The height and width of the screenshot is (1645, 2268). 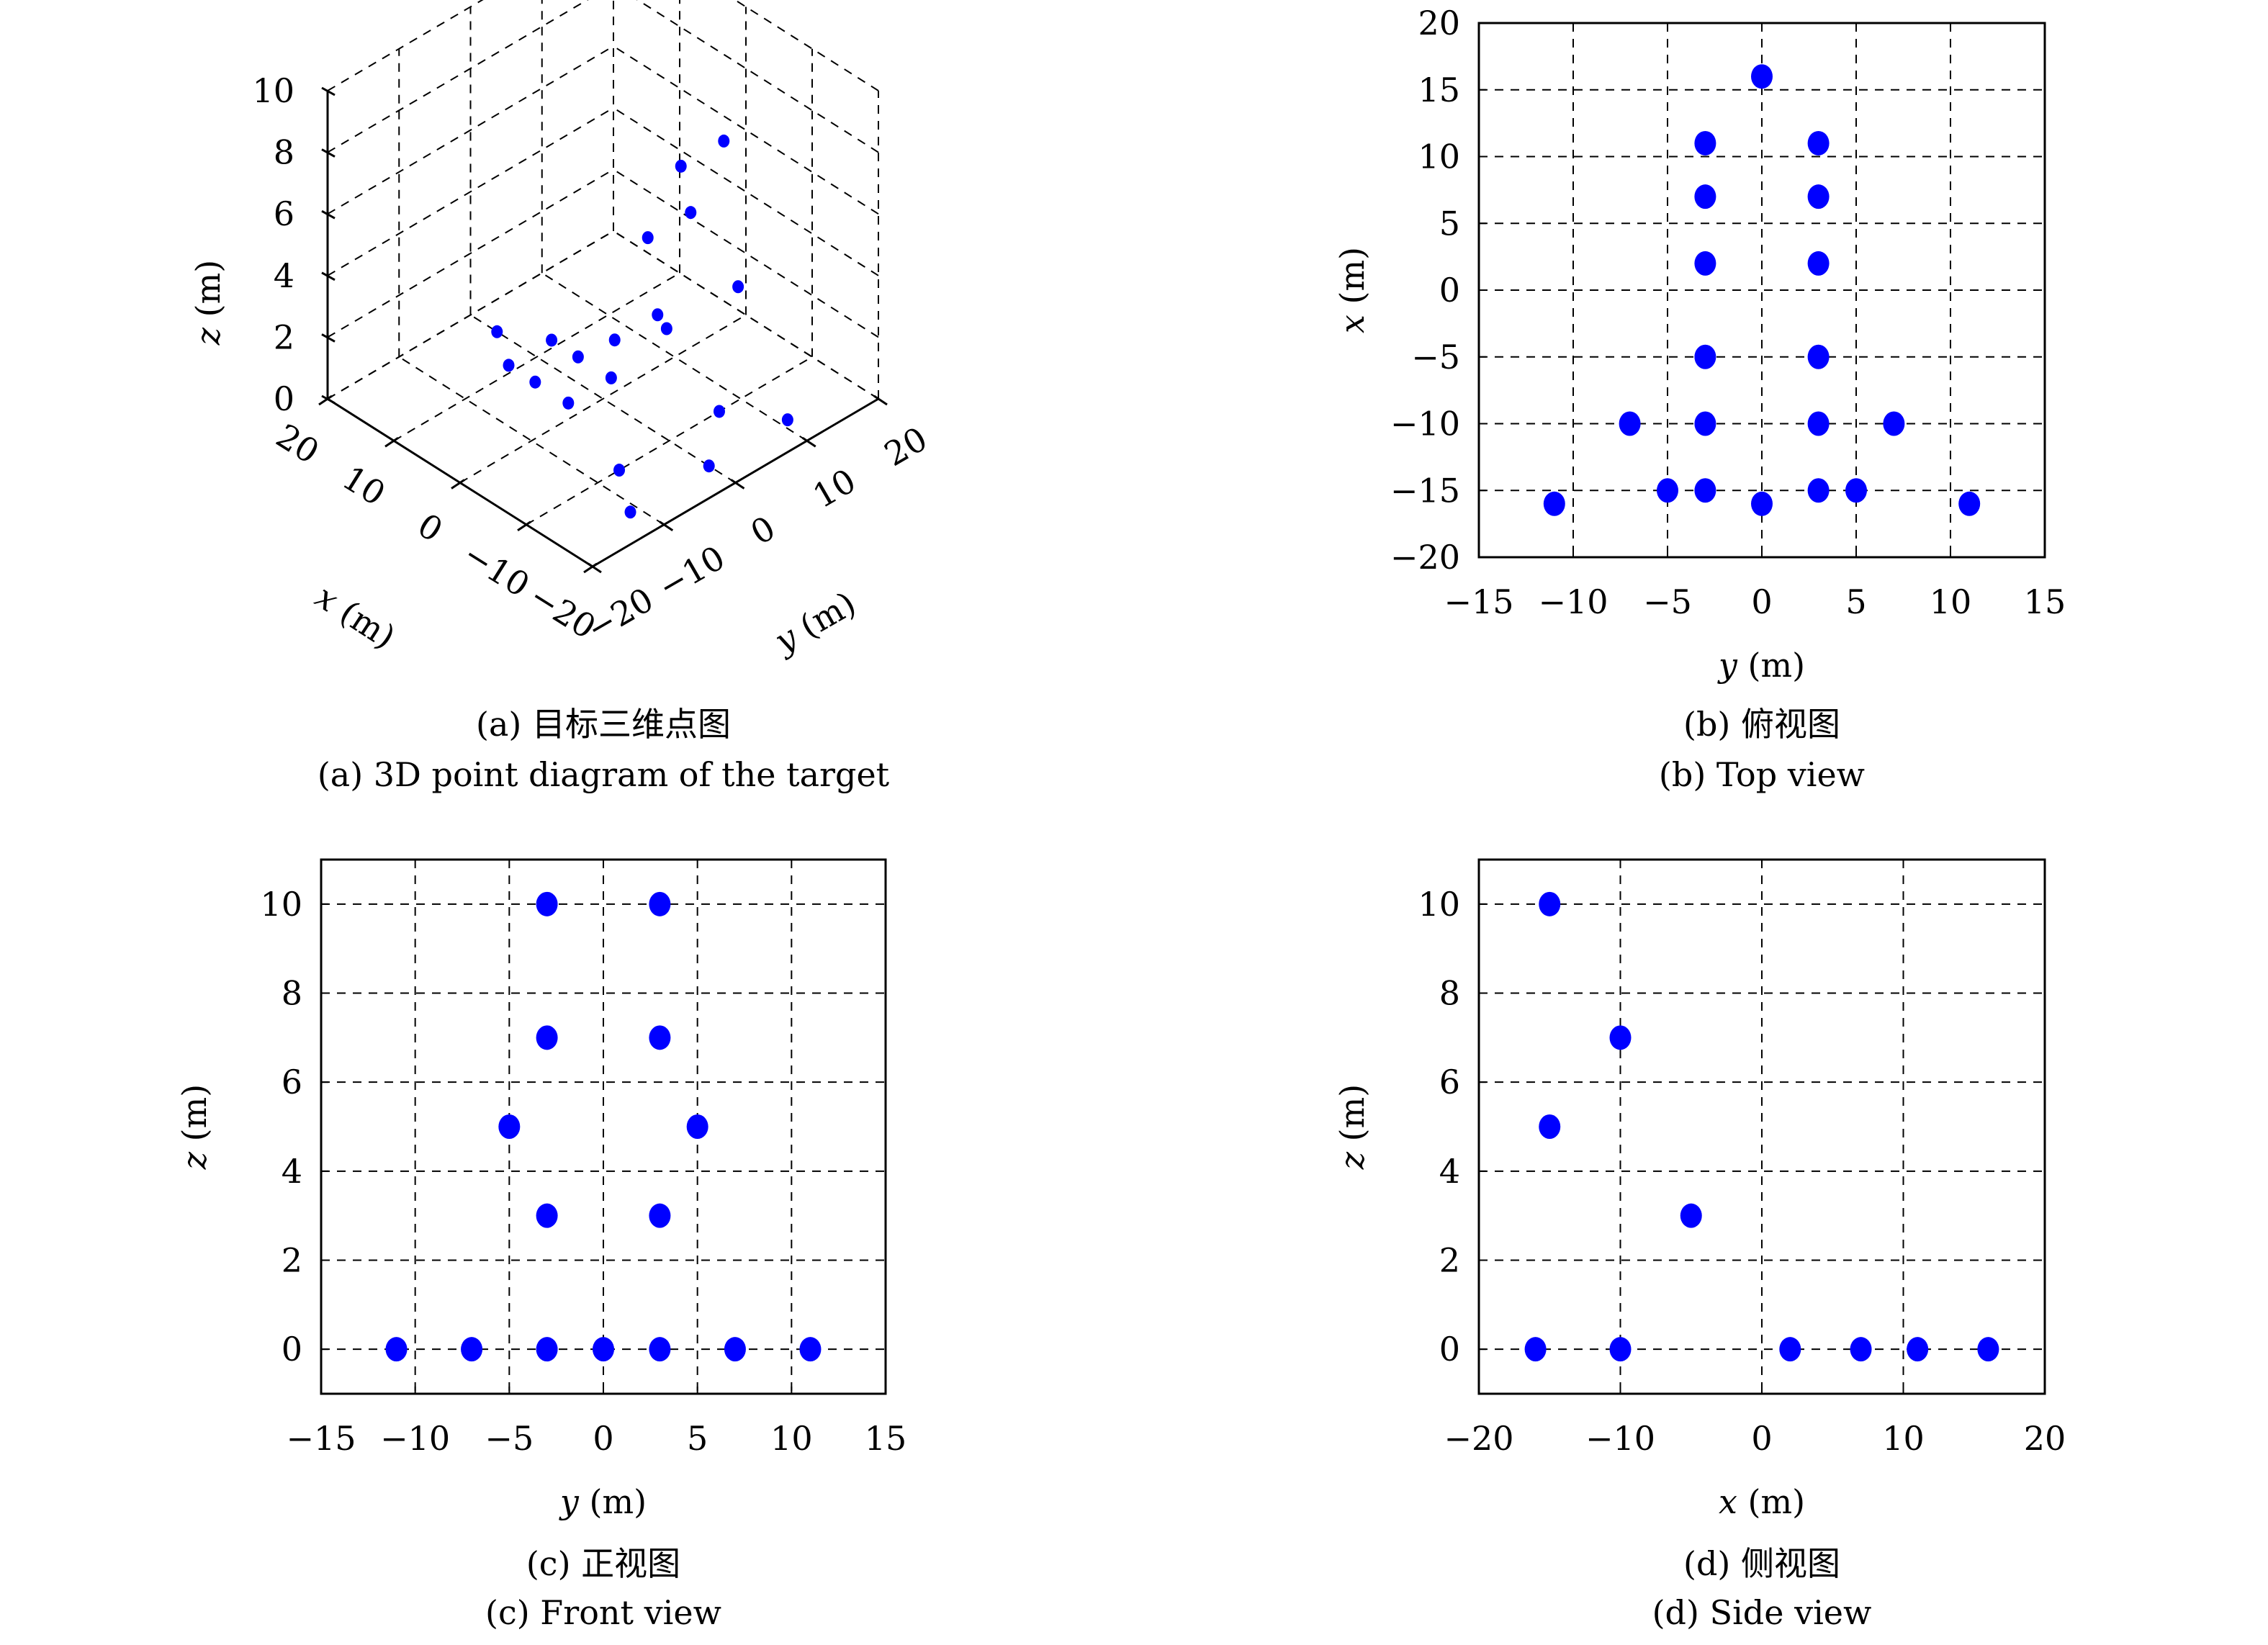 I want to click on x-axis-title: y (m), so click(x=1761, y=665).